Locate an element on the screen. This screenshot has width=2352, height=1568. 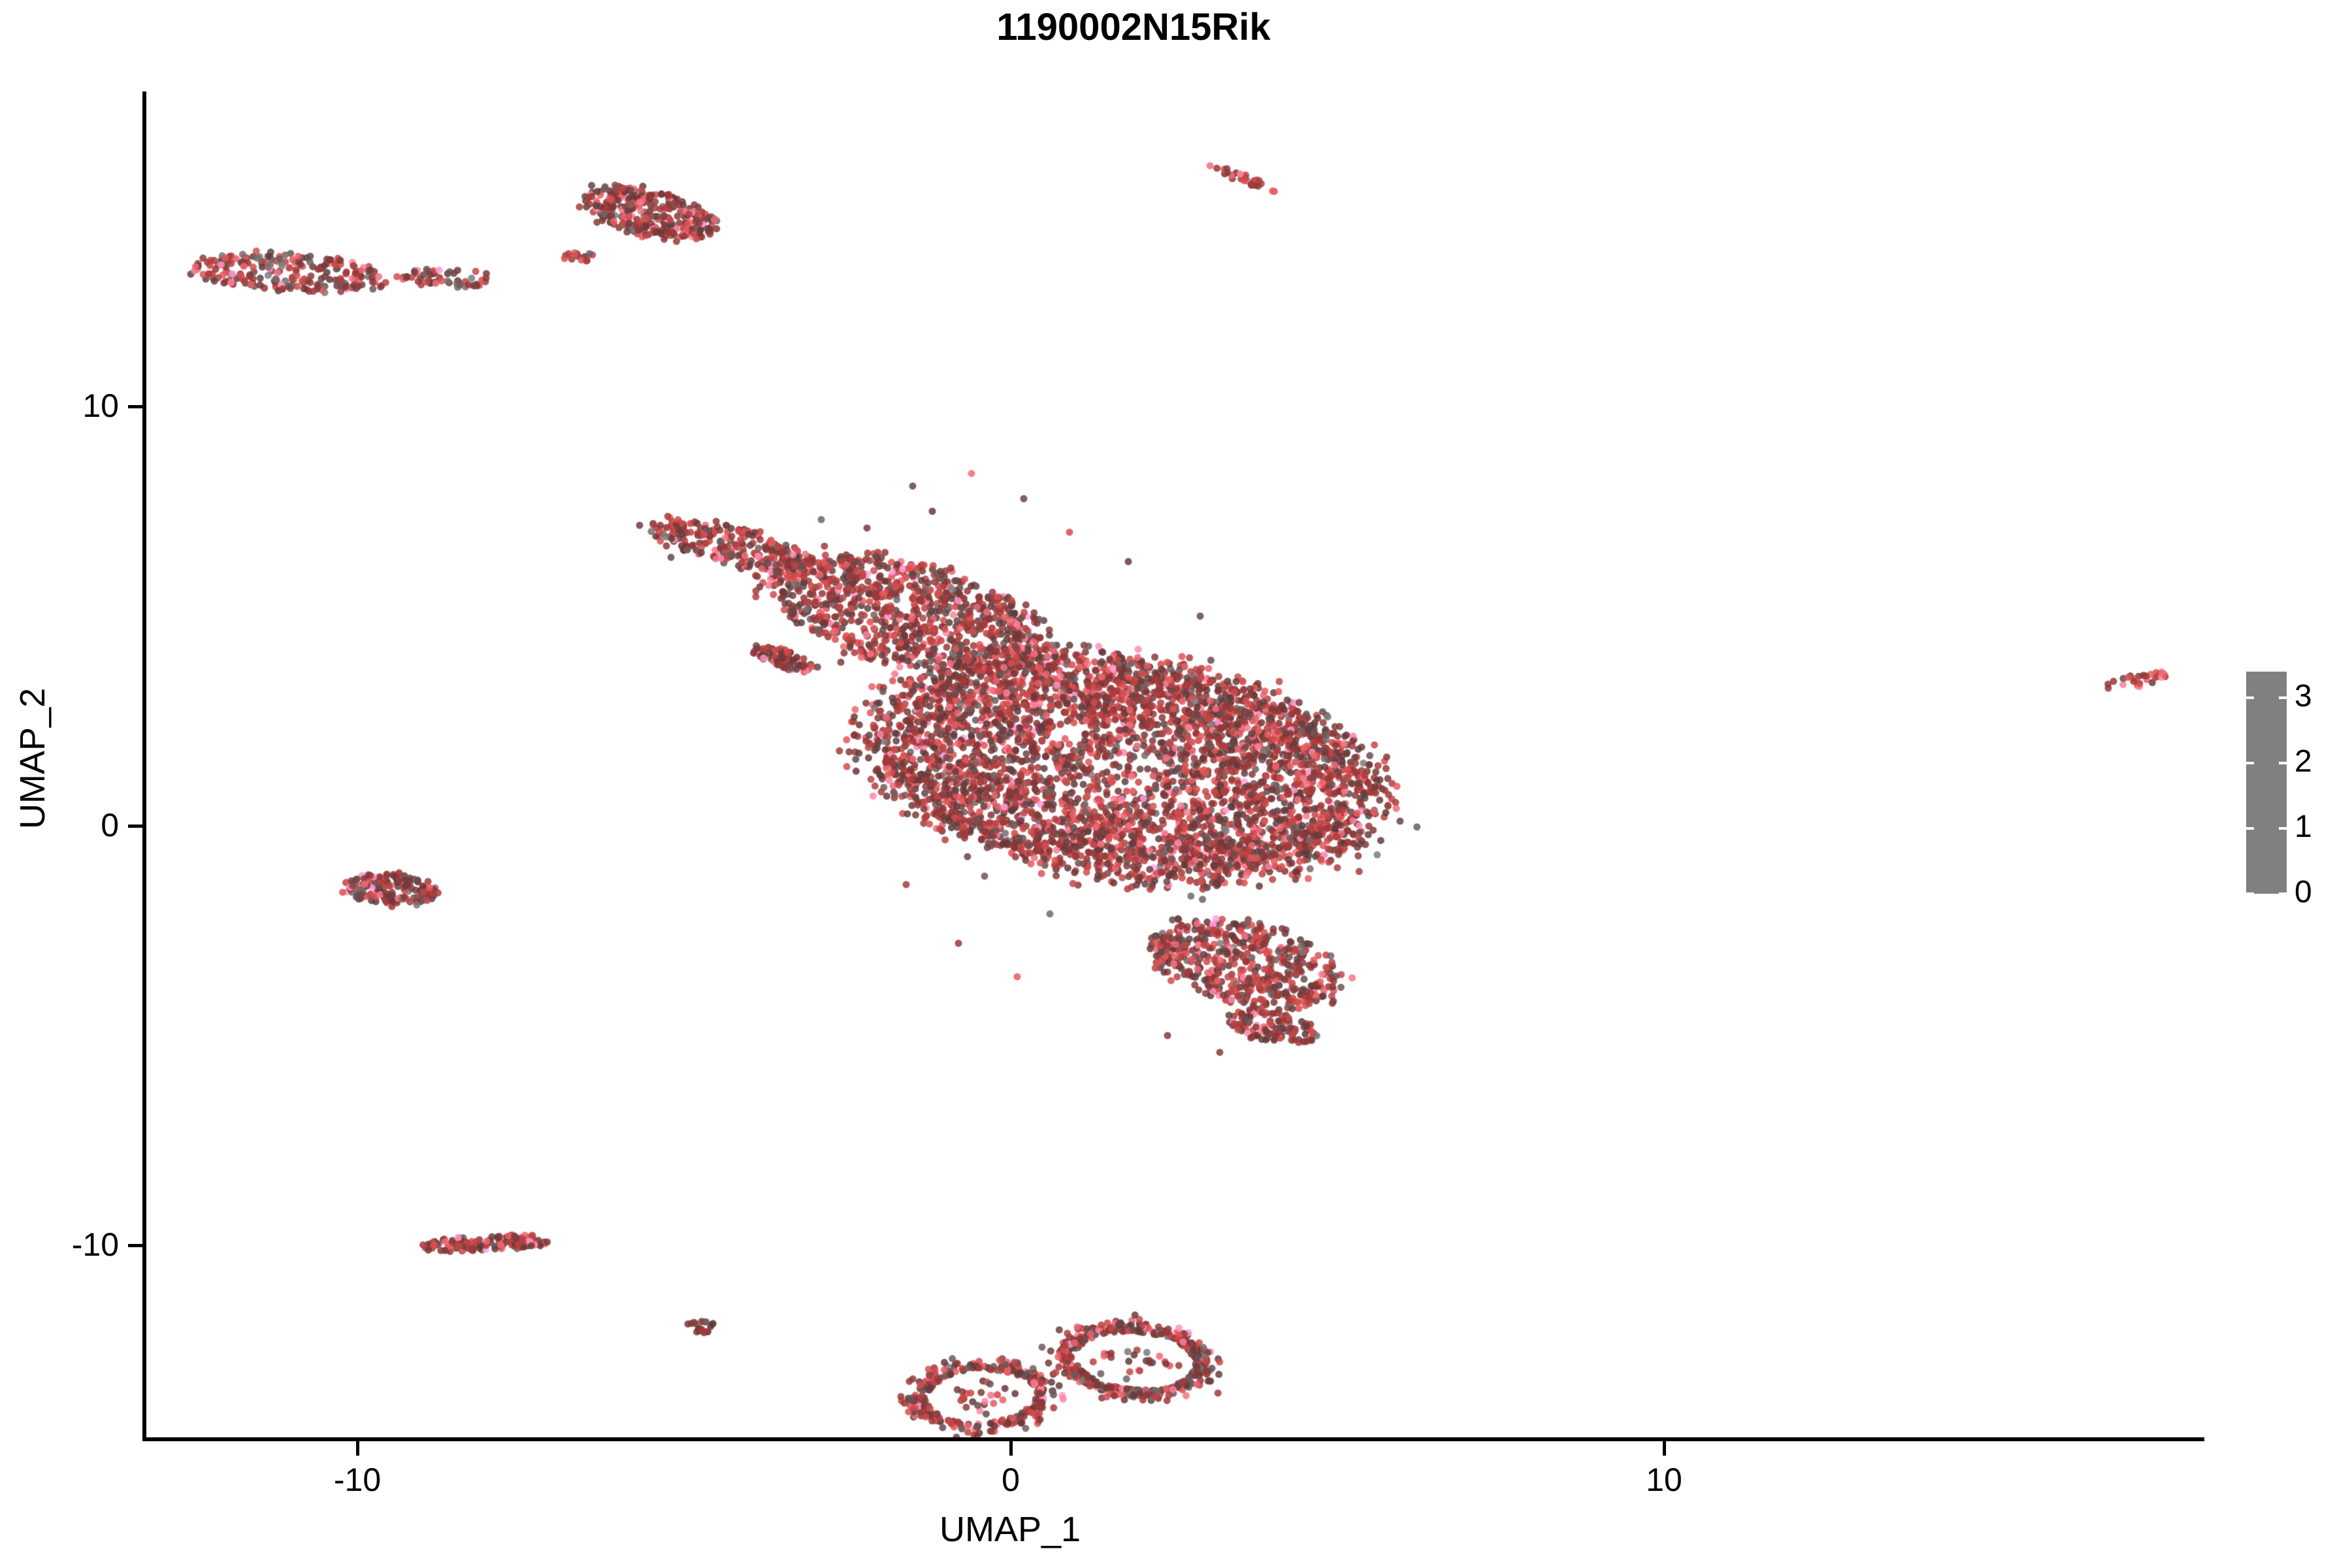
colorbar-legend: 3 2 1 0 is located at coordinates (2279, 790).